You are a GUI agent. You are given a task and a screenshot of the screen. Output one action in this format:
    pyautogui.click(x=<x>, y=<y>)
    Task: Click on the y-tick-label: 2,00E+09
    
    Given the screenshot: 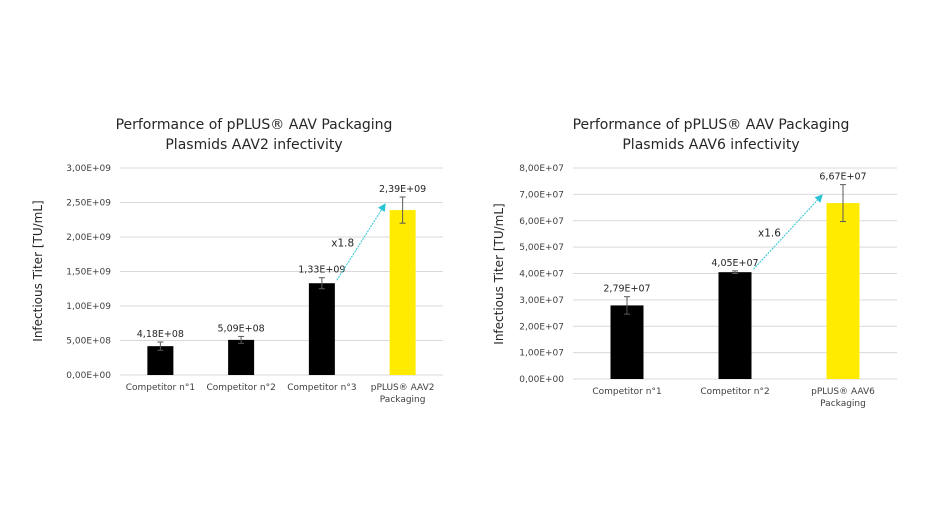 What is the action you would take?
    pyautogui.click(x=88, y=238)
    